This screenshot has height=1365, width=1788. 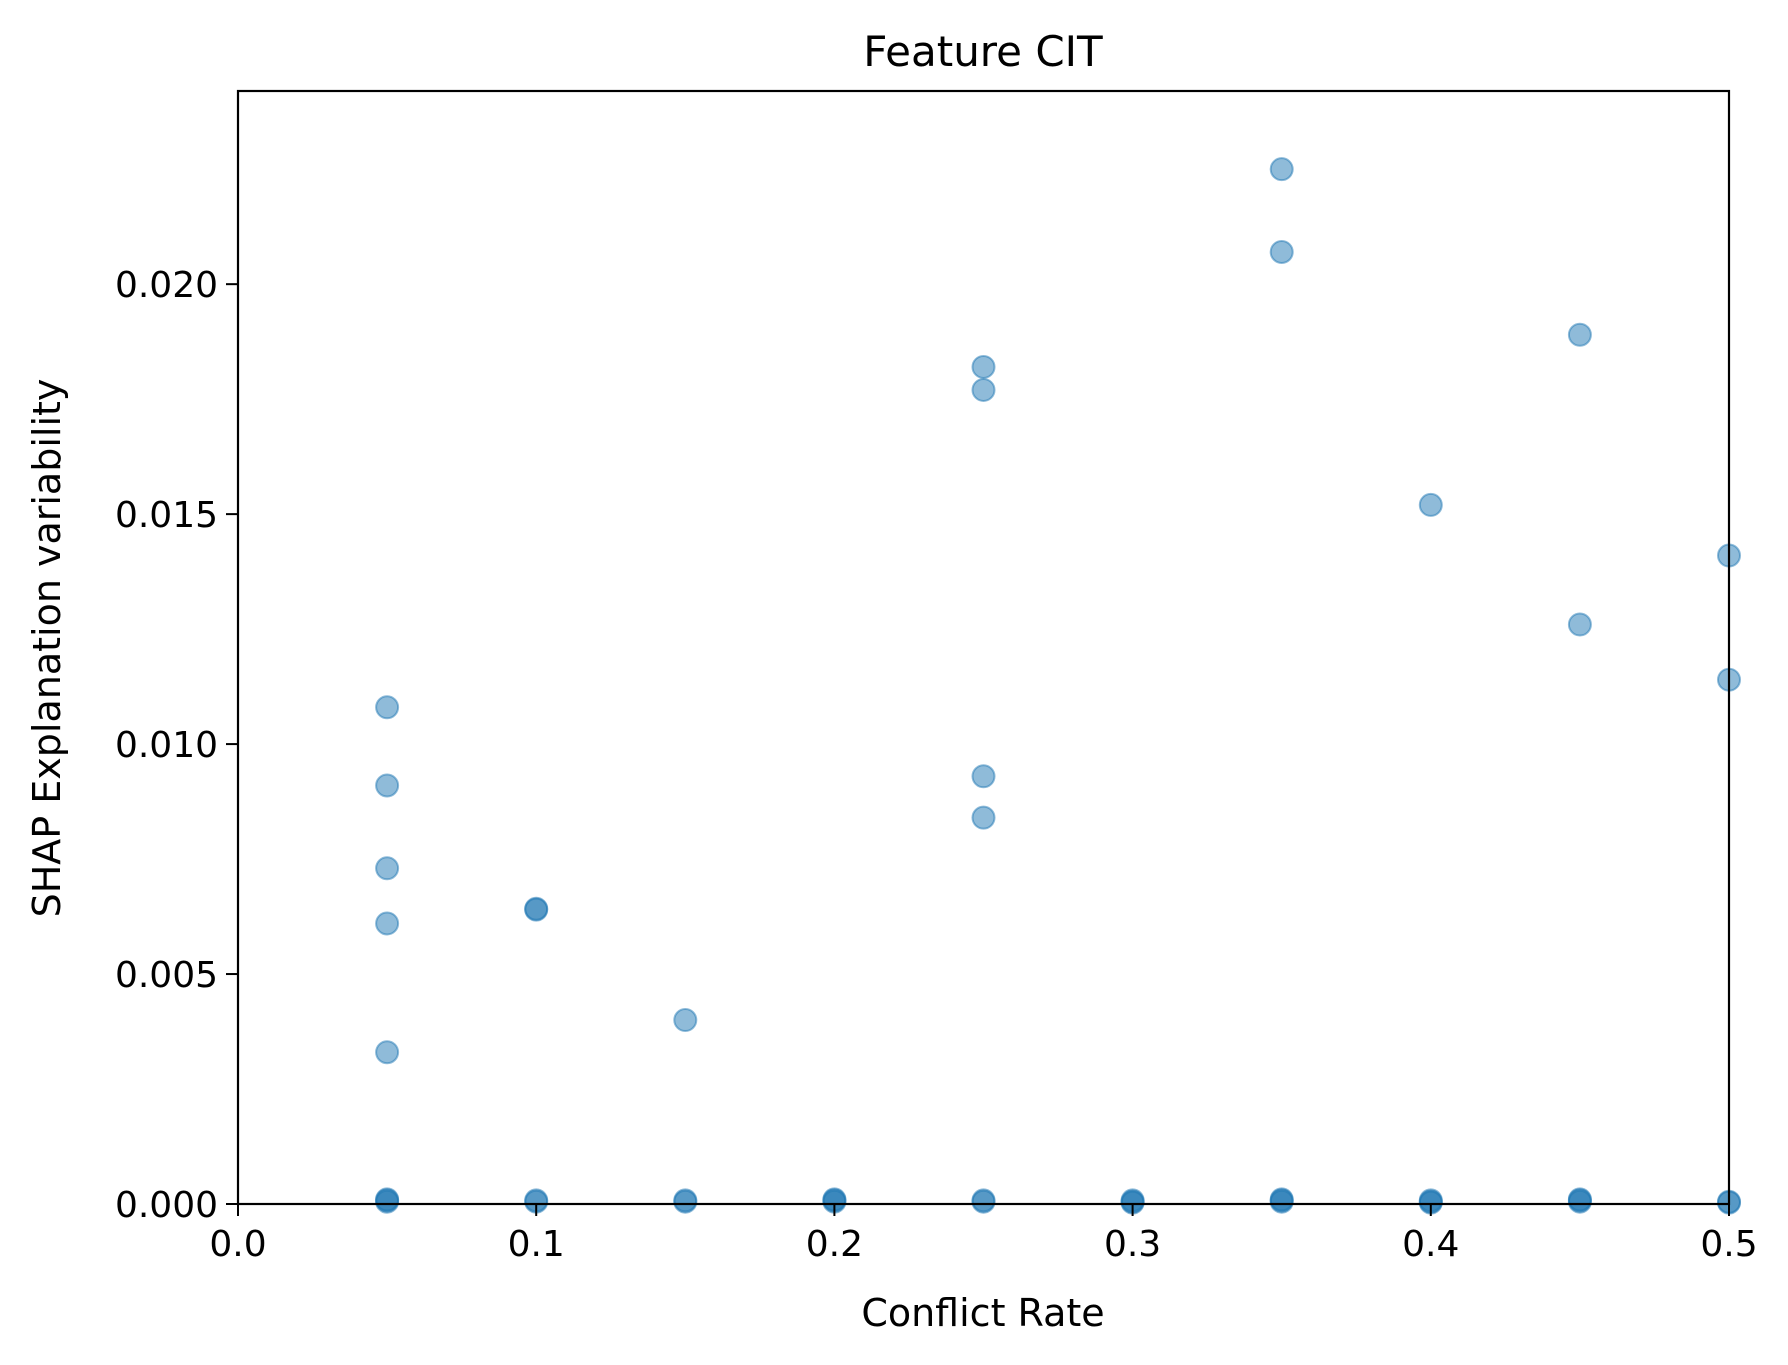 What do you see at coordinates (1430, 1244) in the screenshot?
I see `x-tick-label: 0.4` at bounding box center [1430, 1244].